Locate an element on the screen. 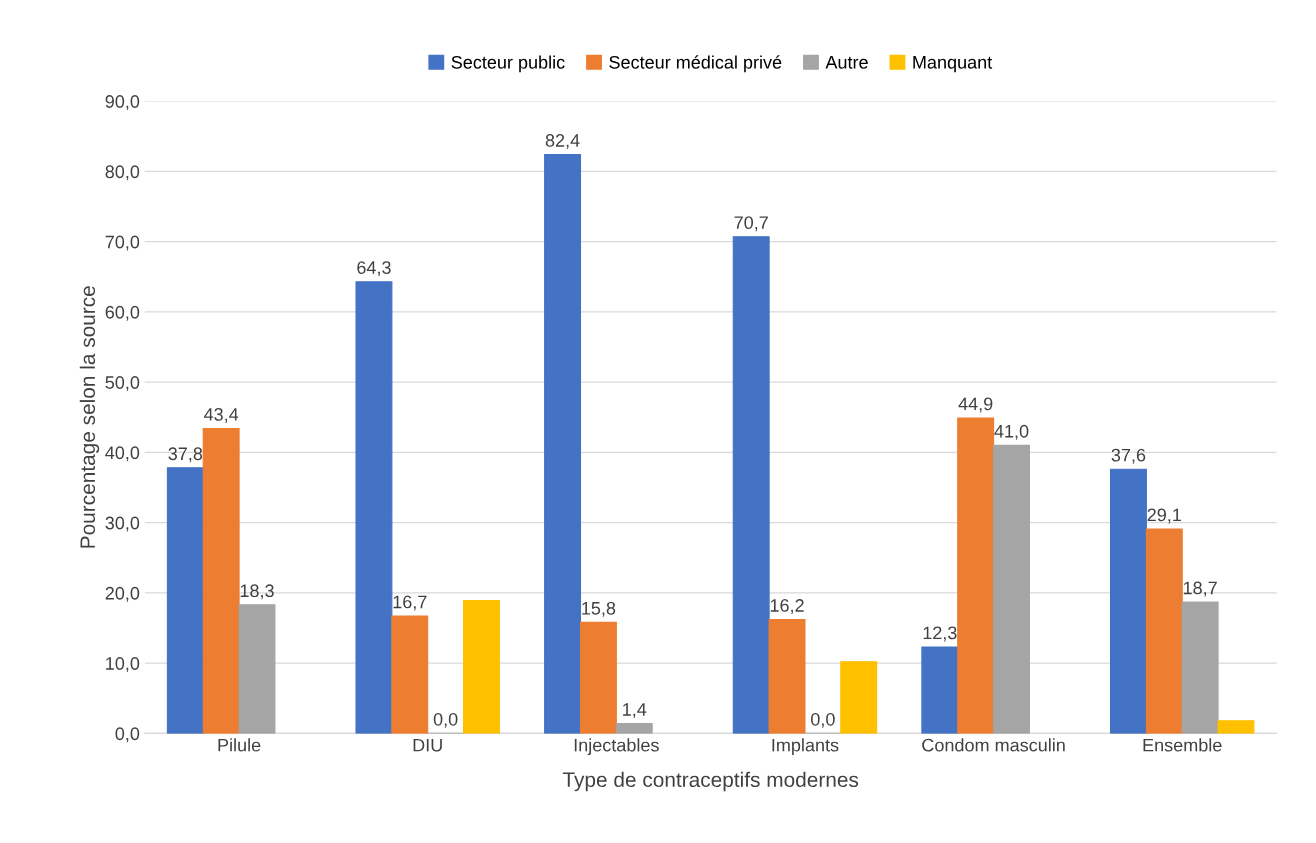  y-tick-label: 80,0 is located at coordinates (122, 173).